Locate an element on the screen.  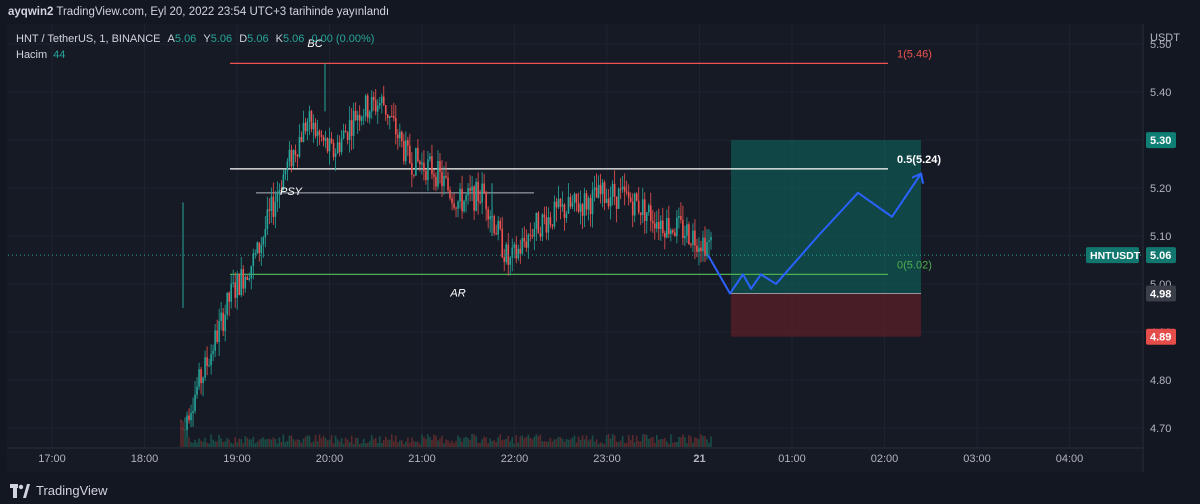
price-badge-label: 5.30 is located at coordinates (1160, 141).